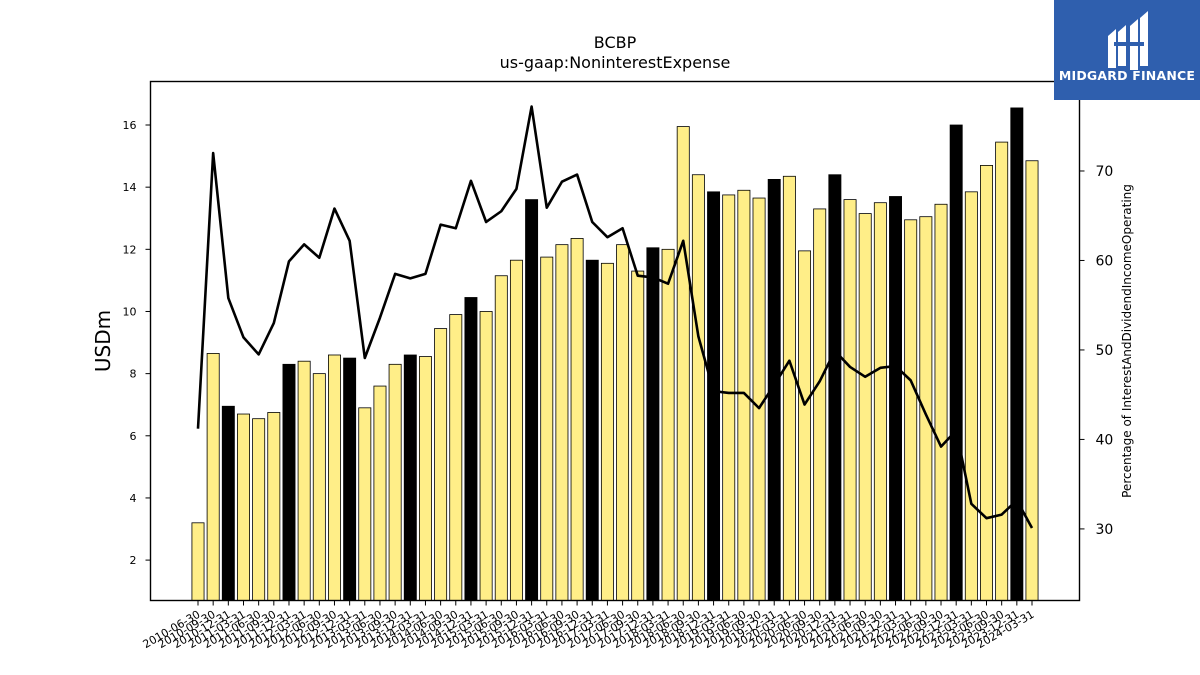  What do you see at coordinates (133, 560) in the screenshot?
I see `y-tick-label: 2` at bounding box center [133, 560].